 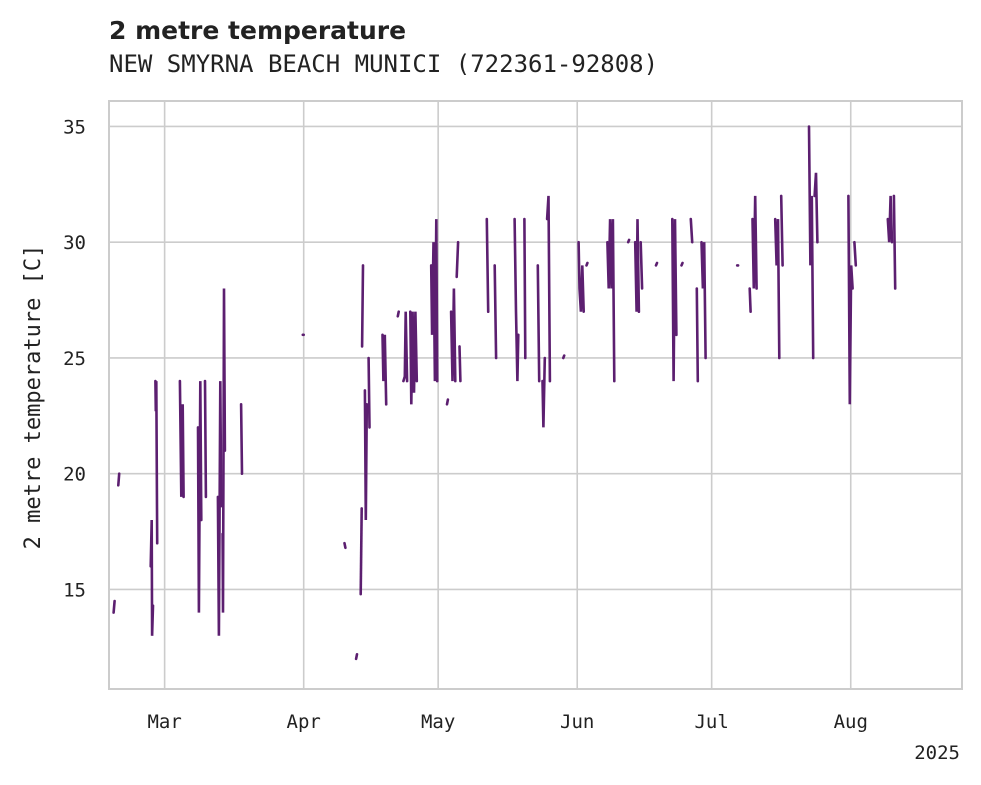 I want to click on x-tick-label: Apr, so click(x=304, y=722).